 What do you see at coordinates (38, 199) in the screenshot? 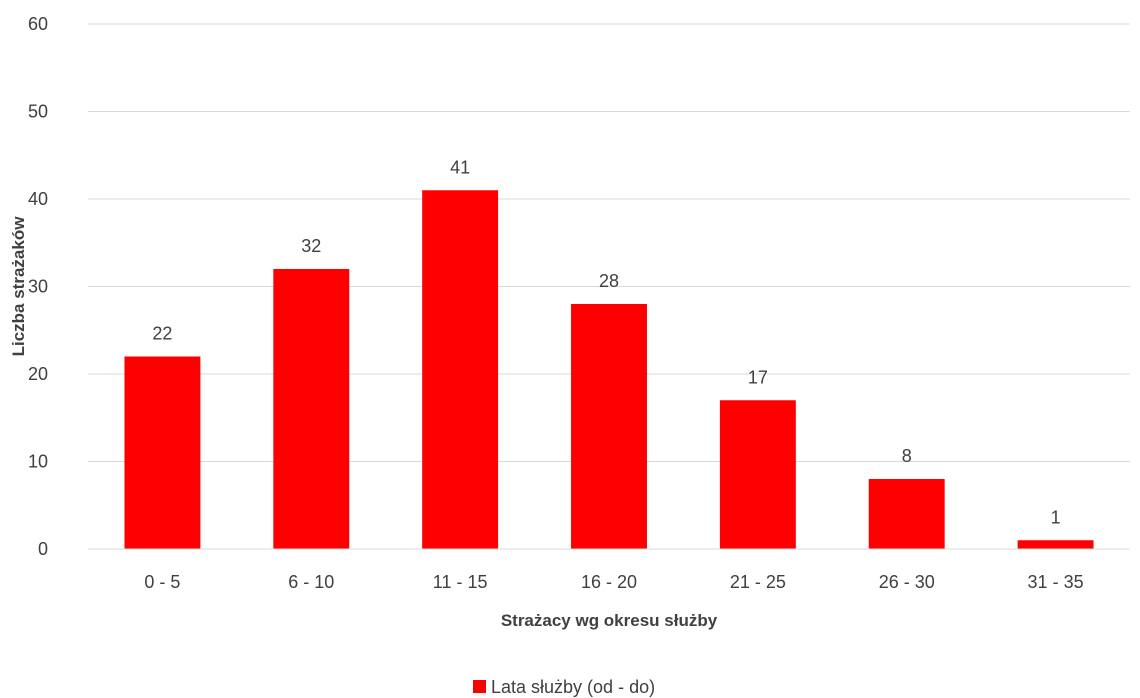
I see `y-tick-label: 40` at bounding box center [38, 199].